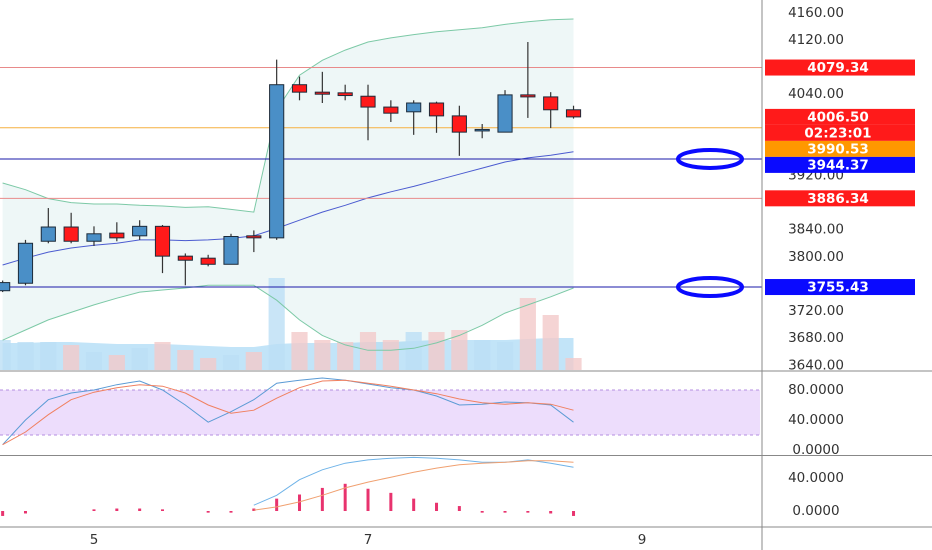 The height and width of the screenshot is (550, 932). I want to click on price-tag: 4006.50, so click(838, 117).